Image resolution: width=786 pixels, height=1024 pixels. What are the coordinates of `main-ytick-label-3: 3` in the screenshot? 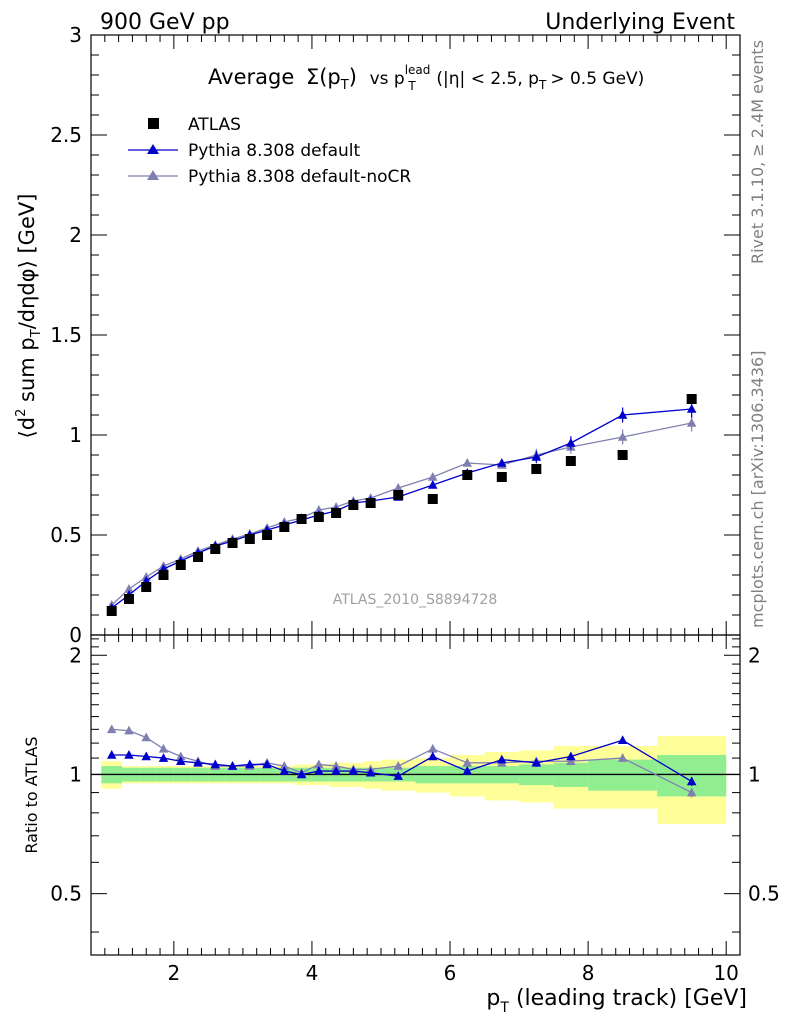 It's located at (75, 35).